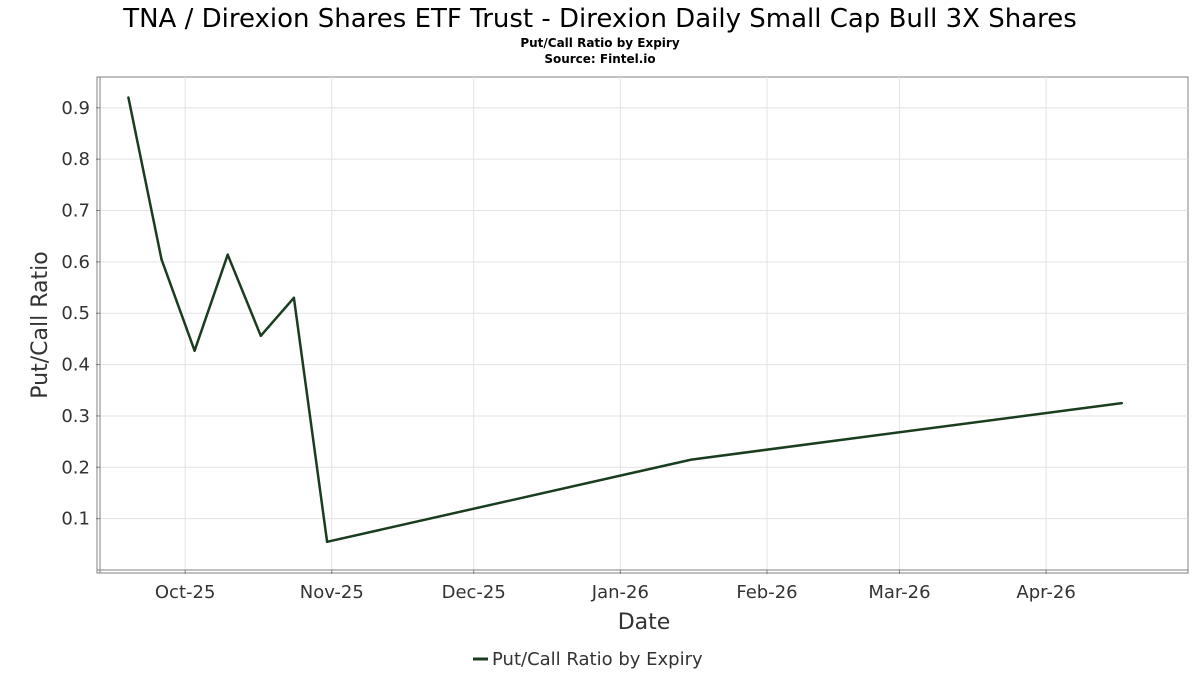  Describe the element at coordinates (899, 592) in the screenshot. I see `x-tick-label: Mar-26` at that location.